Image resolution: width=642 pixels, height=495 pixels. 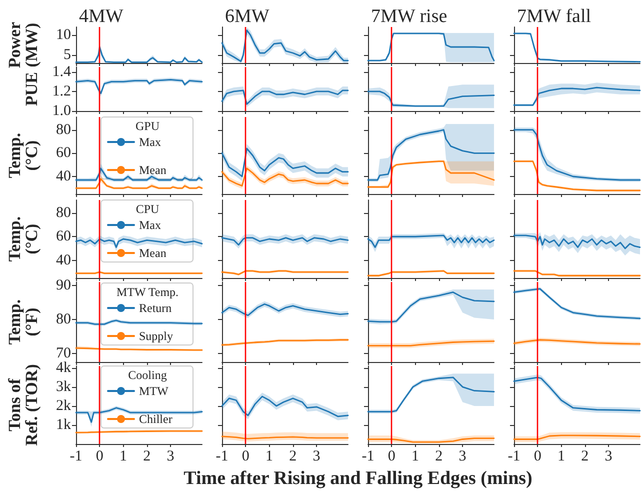 What do you see at coordinates (154, 391) in the screenshot?
I see `legend-label: MTW` at bounding box center [154, 391].